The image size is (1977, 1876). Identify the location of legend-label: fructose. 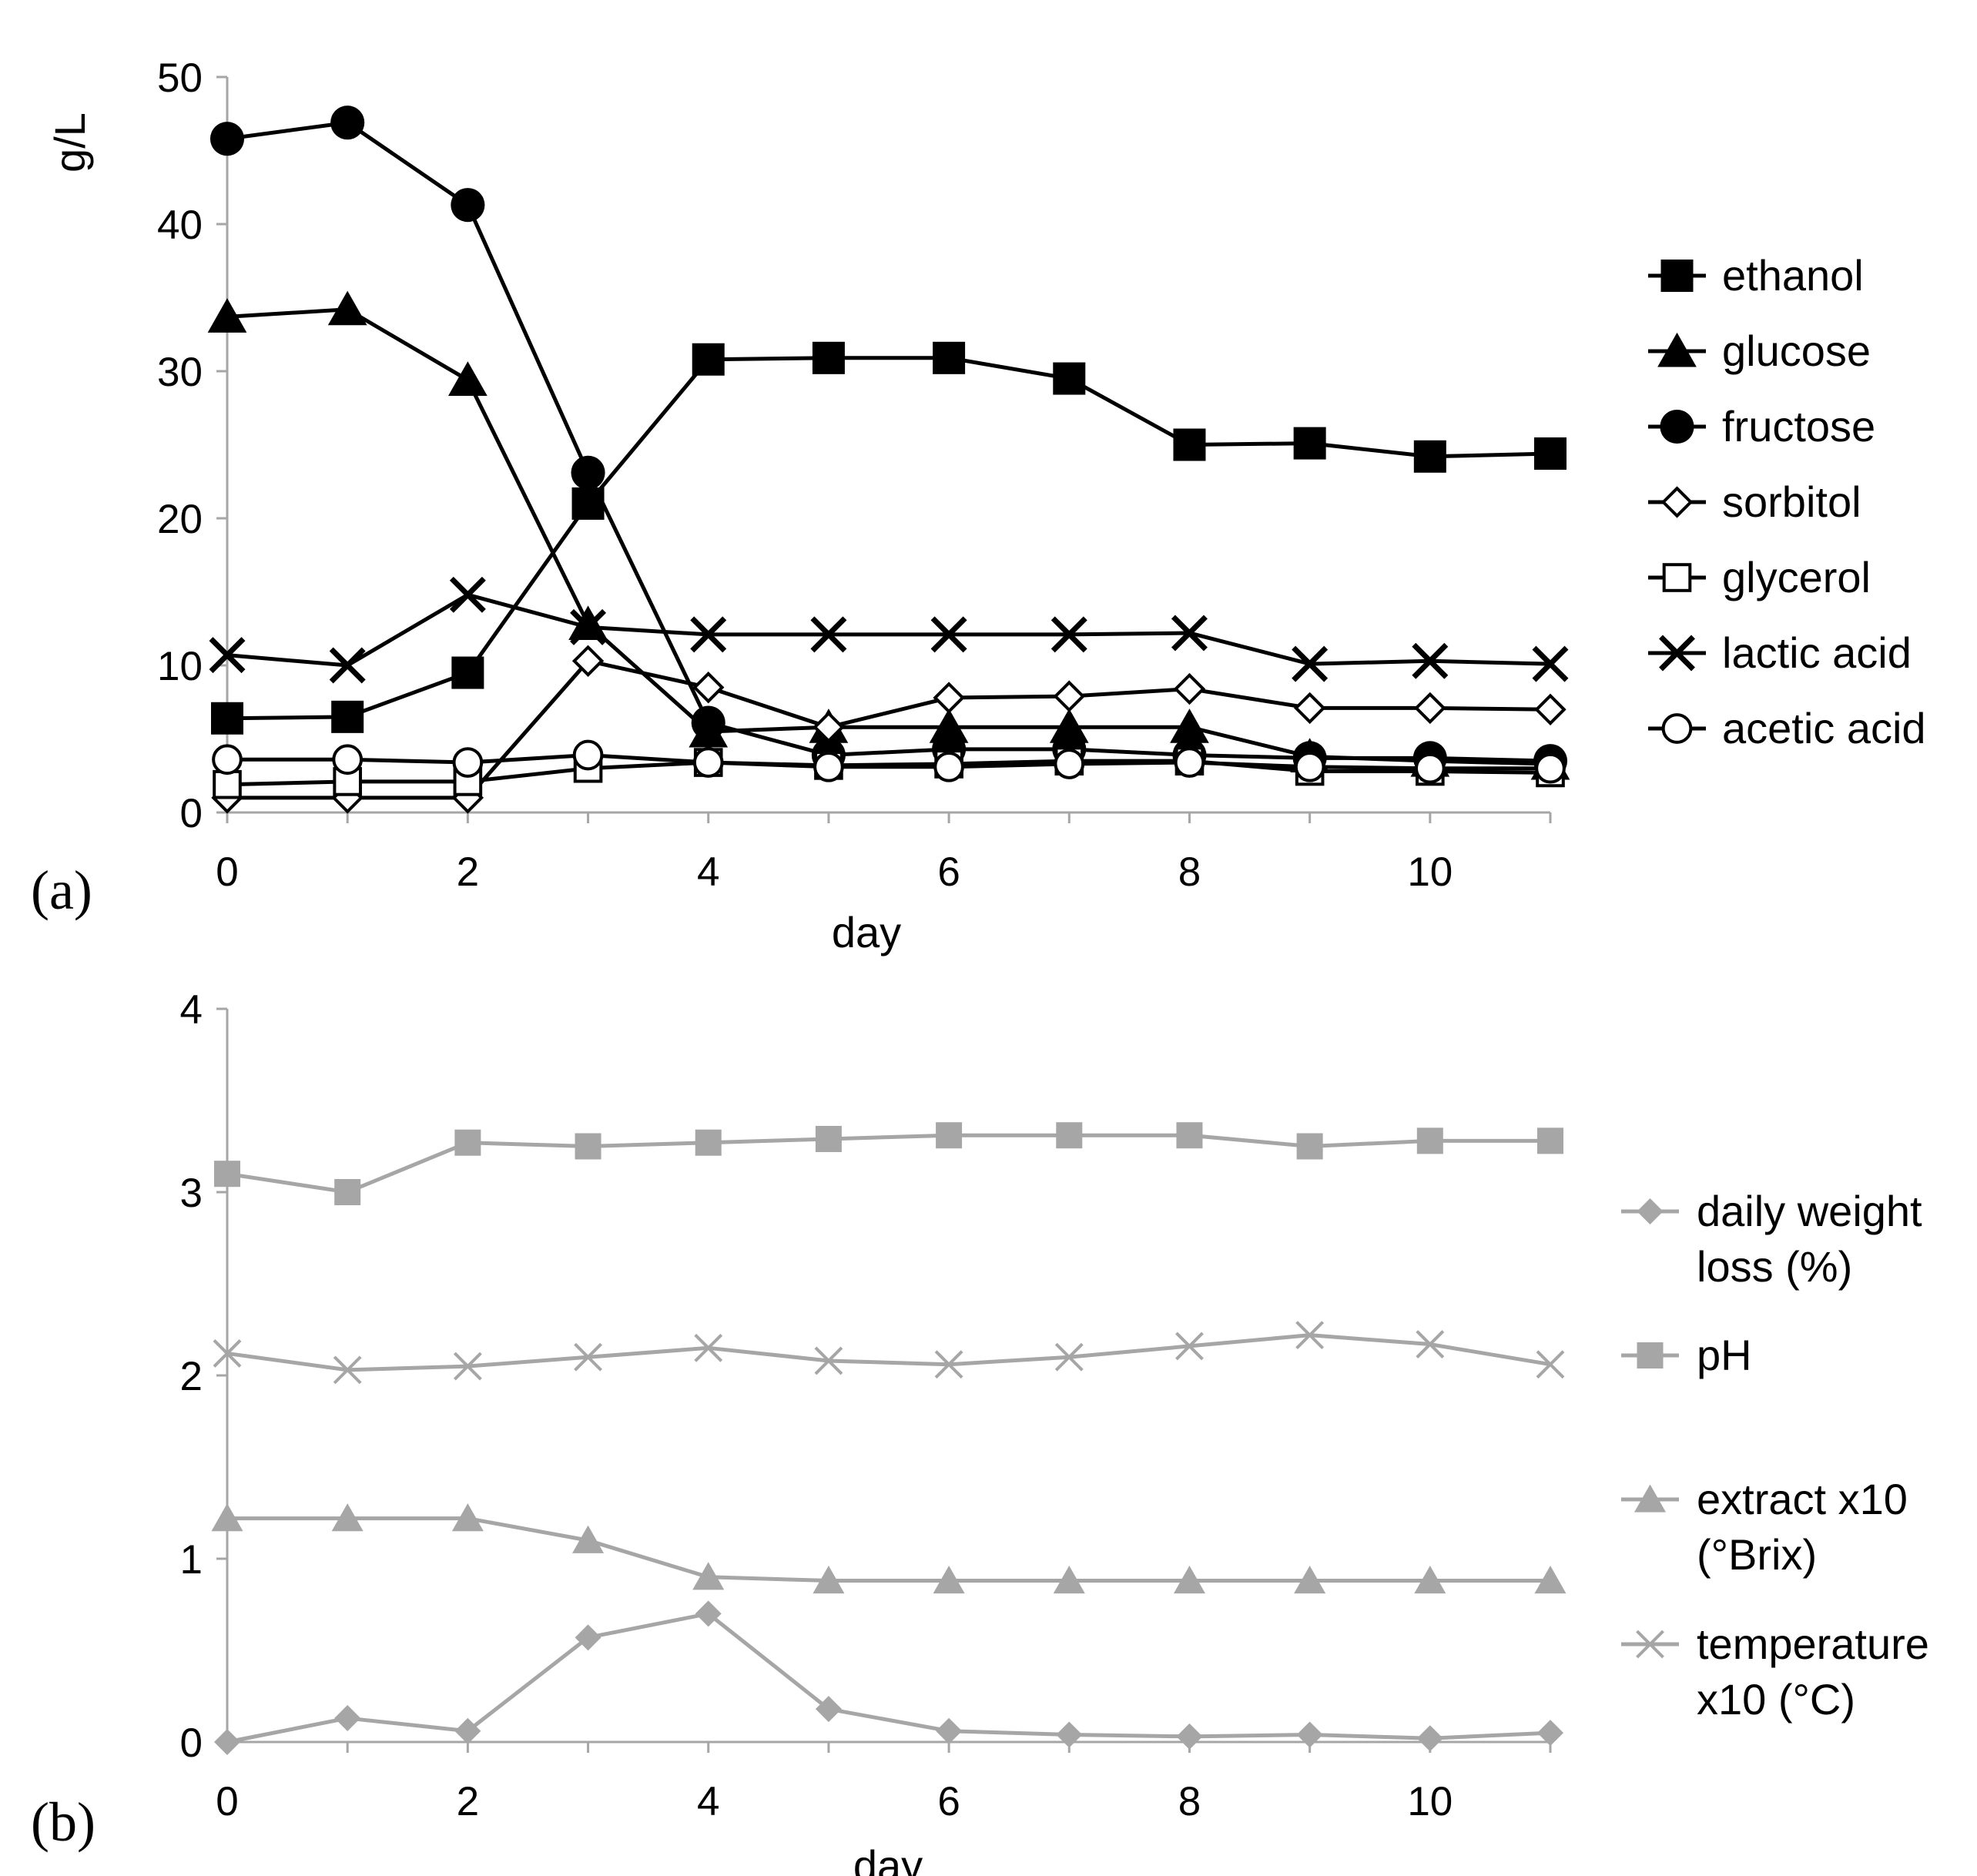
(1798, 426).